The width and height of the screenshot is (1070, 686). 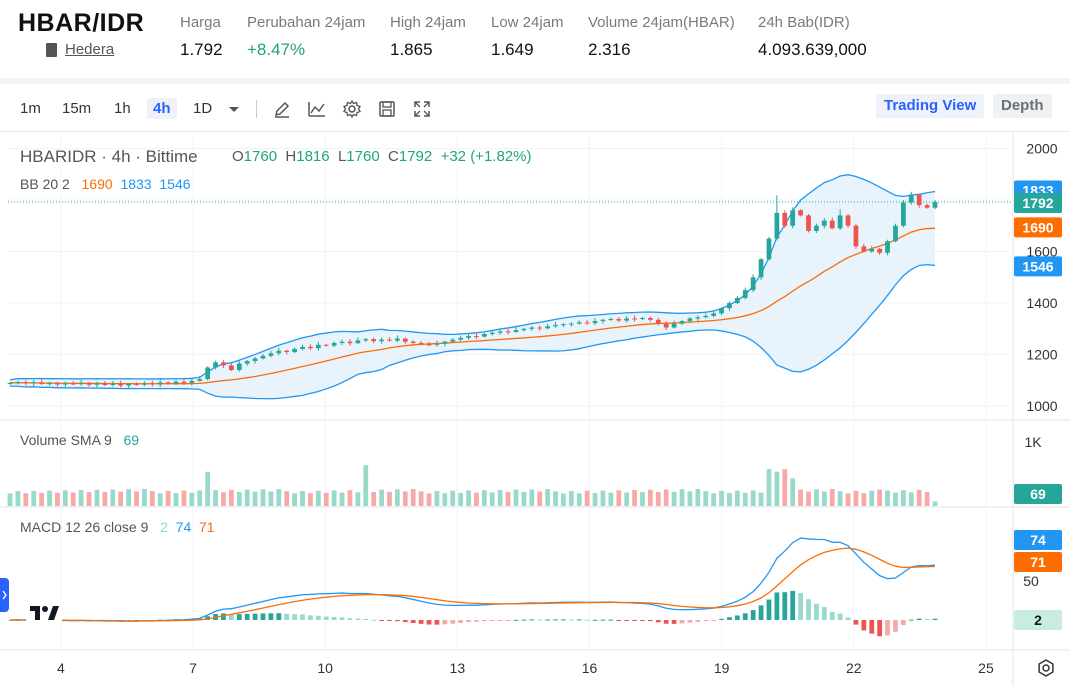 What do you see at coordinates (527, 22) in the screenshot?
I see `stat-label: Low 24jam` at bounding box center [527, 22].